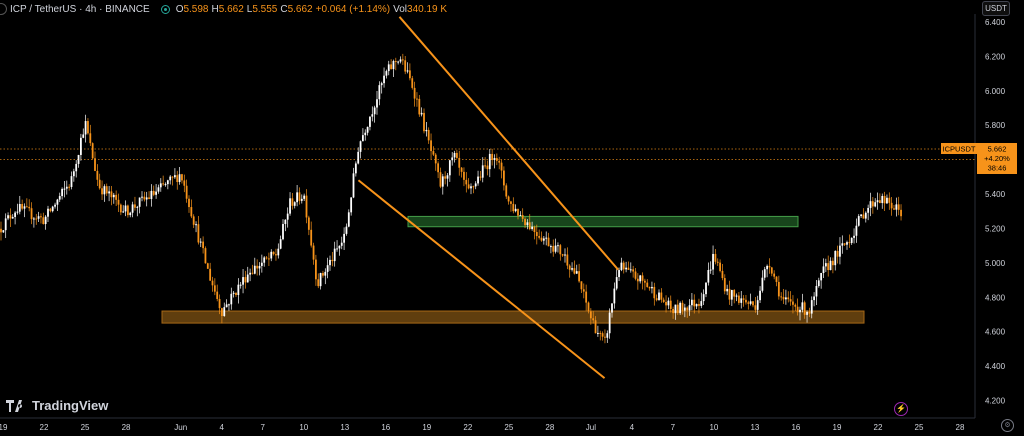 This screenshot has height=436, width=1024. I want to click on lightning-icon: ⚡, so click(901, 409).